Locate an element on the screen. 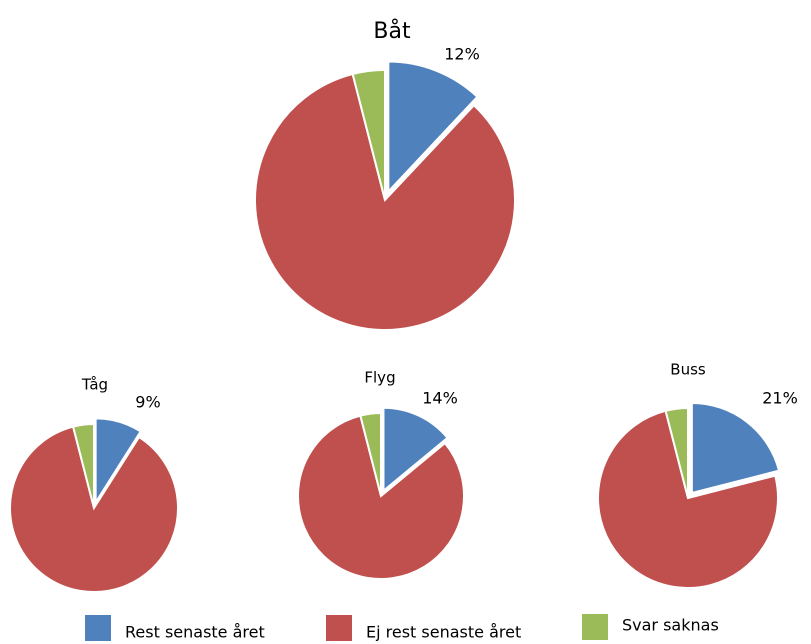  data-label: 14% is located at coordinates (440, 398).